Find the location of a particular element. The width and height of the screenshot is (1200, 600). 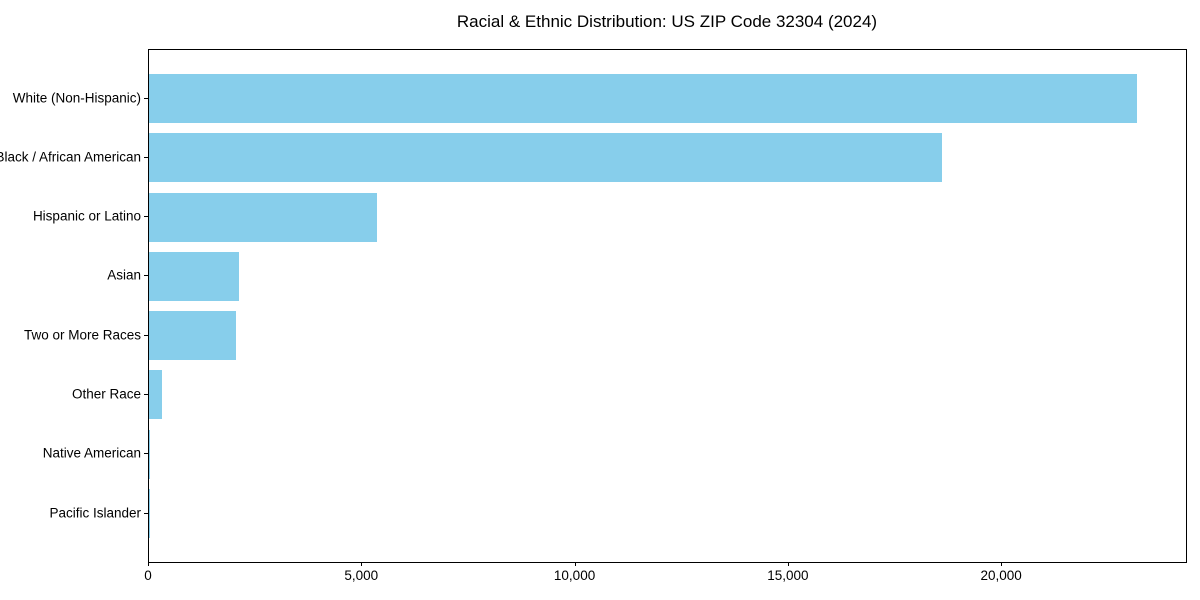

bar-black-african-american is located at coordinates (546, 158).